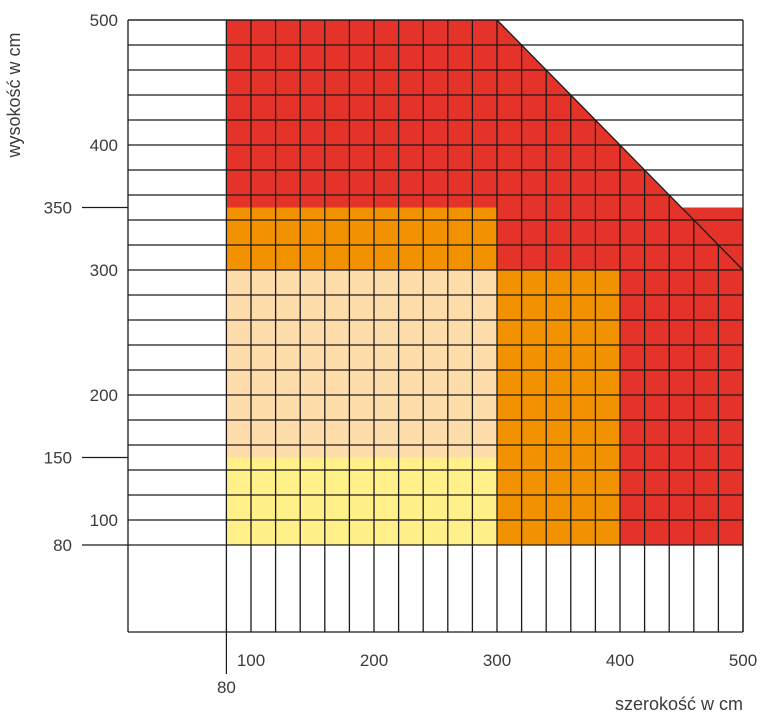 Image resolution: width=763 pixels, height=719 pixels. What do you see at coordinates (104, 270) in the screenshot?
I see `y-tick-label: 300` at bounding box center [104, 270].